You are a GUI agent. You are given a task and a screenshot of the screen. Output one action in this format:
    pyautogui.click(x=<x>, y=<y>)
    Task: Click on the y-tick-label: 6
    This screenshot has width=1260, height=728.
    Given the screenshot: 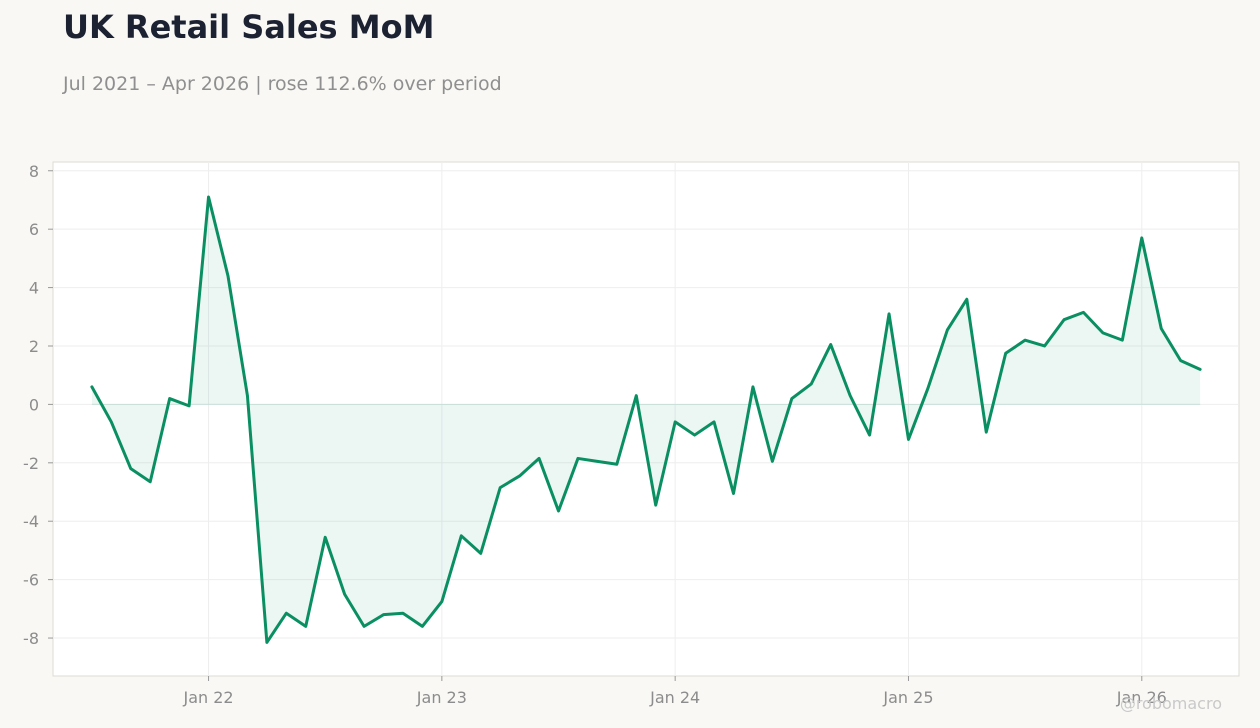 What is the action you would take?
    pyautogui.click(x=34, y=229)
    